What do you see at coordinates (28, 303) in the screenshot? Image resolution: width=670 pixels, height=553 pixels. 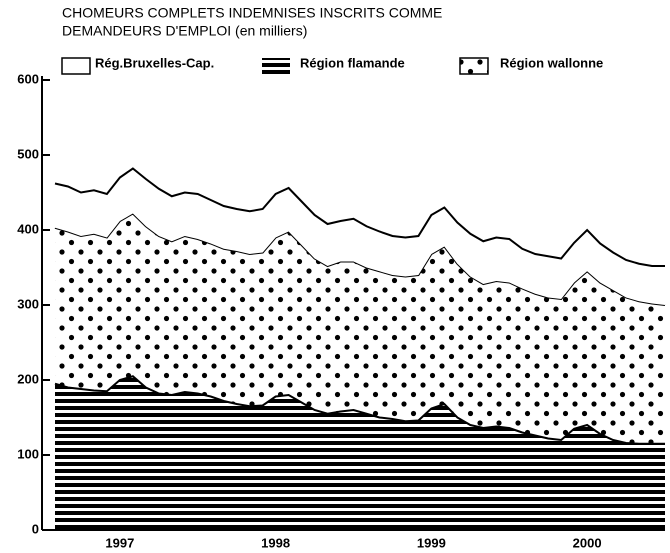 I see `y-tick-label: 300` at bounding box center [28, 303].